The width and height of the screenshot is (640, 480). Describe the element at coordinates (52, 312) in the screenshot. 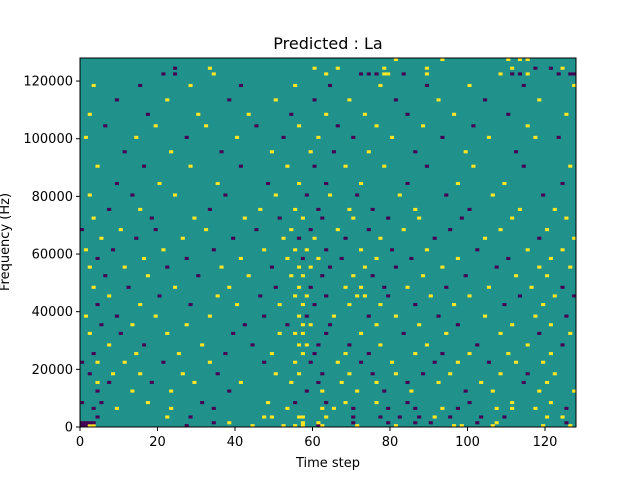

I see `y-tick-label: 40000` at that location.